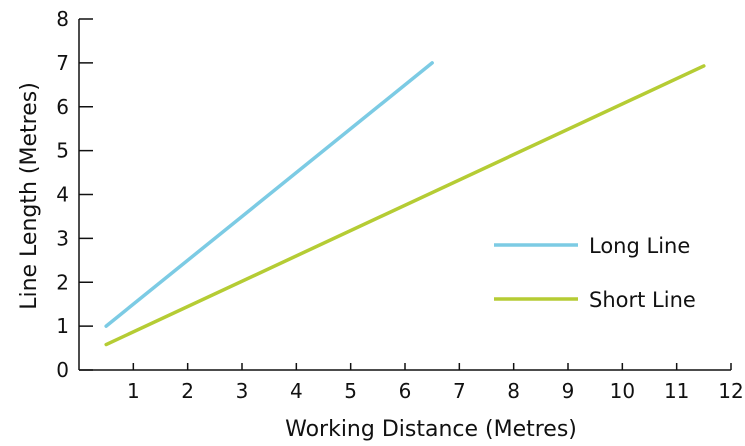  I want to click on x-tick-label: 6, so click(405, 391).